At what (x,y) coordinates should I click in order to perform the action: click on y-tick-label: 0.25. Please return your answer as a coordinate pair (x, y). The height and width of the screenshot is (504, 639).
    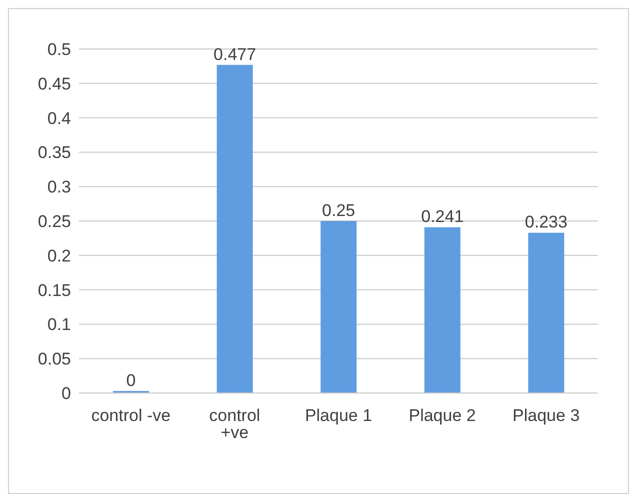
    Looking at the image, I should click on (54, 222).